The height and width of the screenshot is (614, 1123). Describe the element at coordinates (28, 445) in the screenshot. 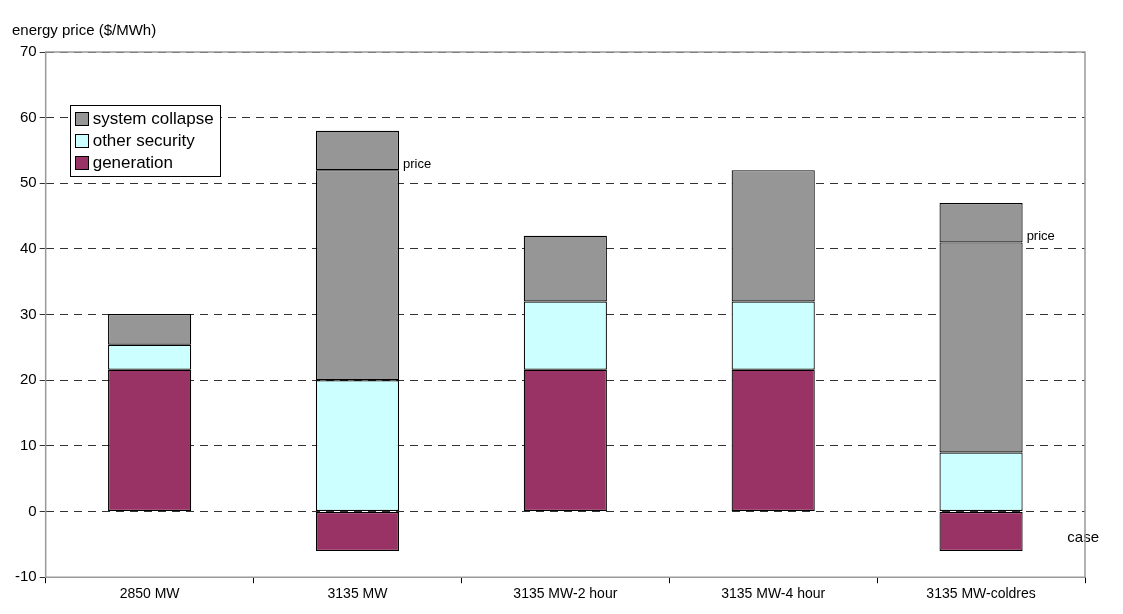

I see `y-tick-label: 10` at that location.